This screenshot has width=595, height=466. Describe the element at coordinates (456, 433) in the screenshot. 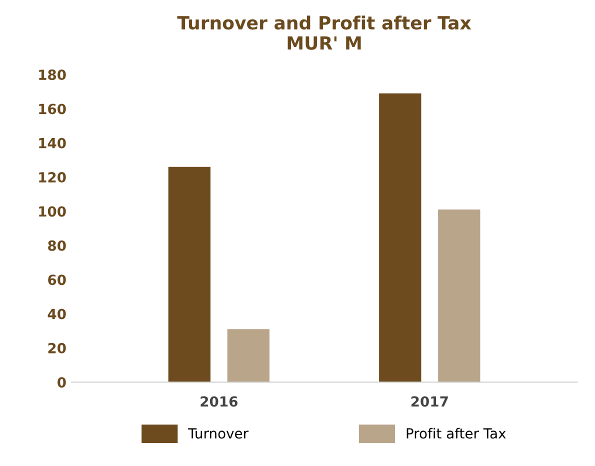

I see `legend-label: Profit after Tax` at that location.